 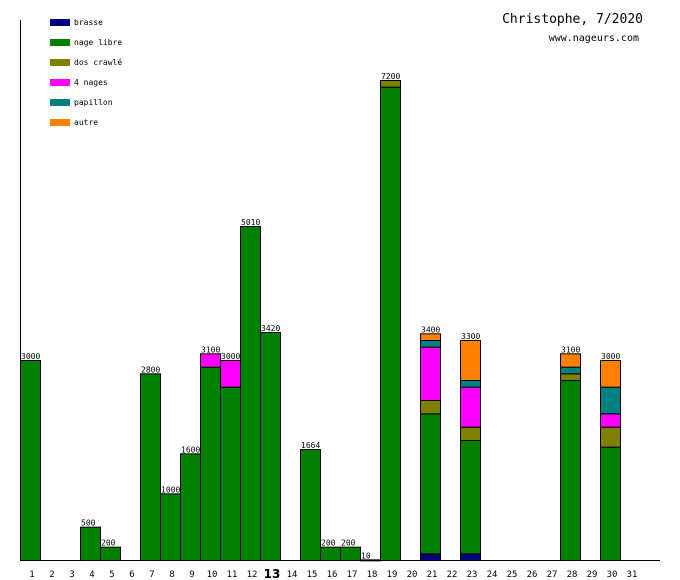 I want to click on x-tick-label: 20, so click(x=412, y=575).